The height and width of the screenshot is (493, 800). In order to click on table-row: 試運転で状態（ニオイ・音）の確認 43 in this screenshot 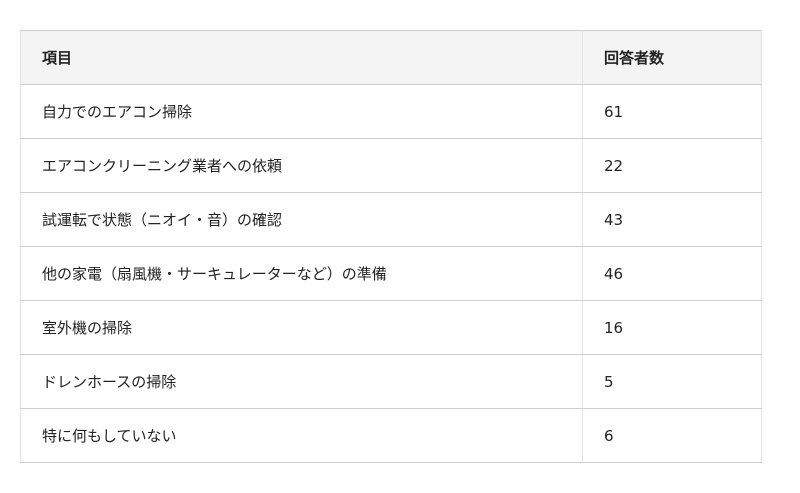, I will do `click(391, 219)`.